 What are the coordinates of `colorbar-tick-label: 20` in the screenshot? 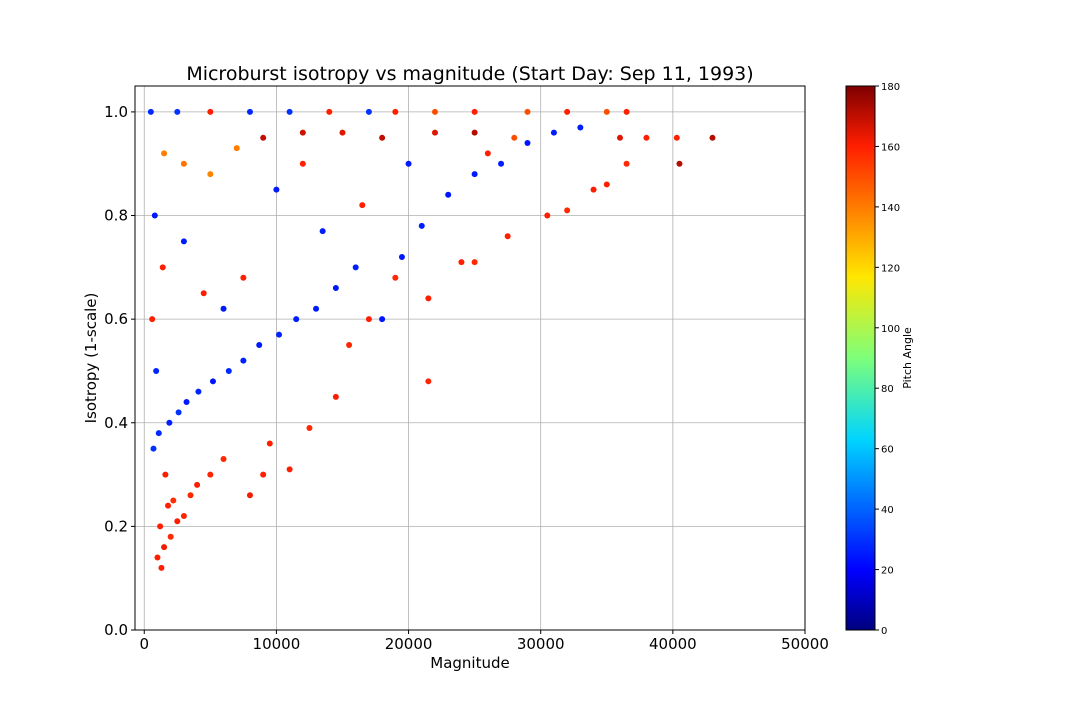 It's located at (887, 571).